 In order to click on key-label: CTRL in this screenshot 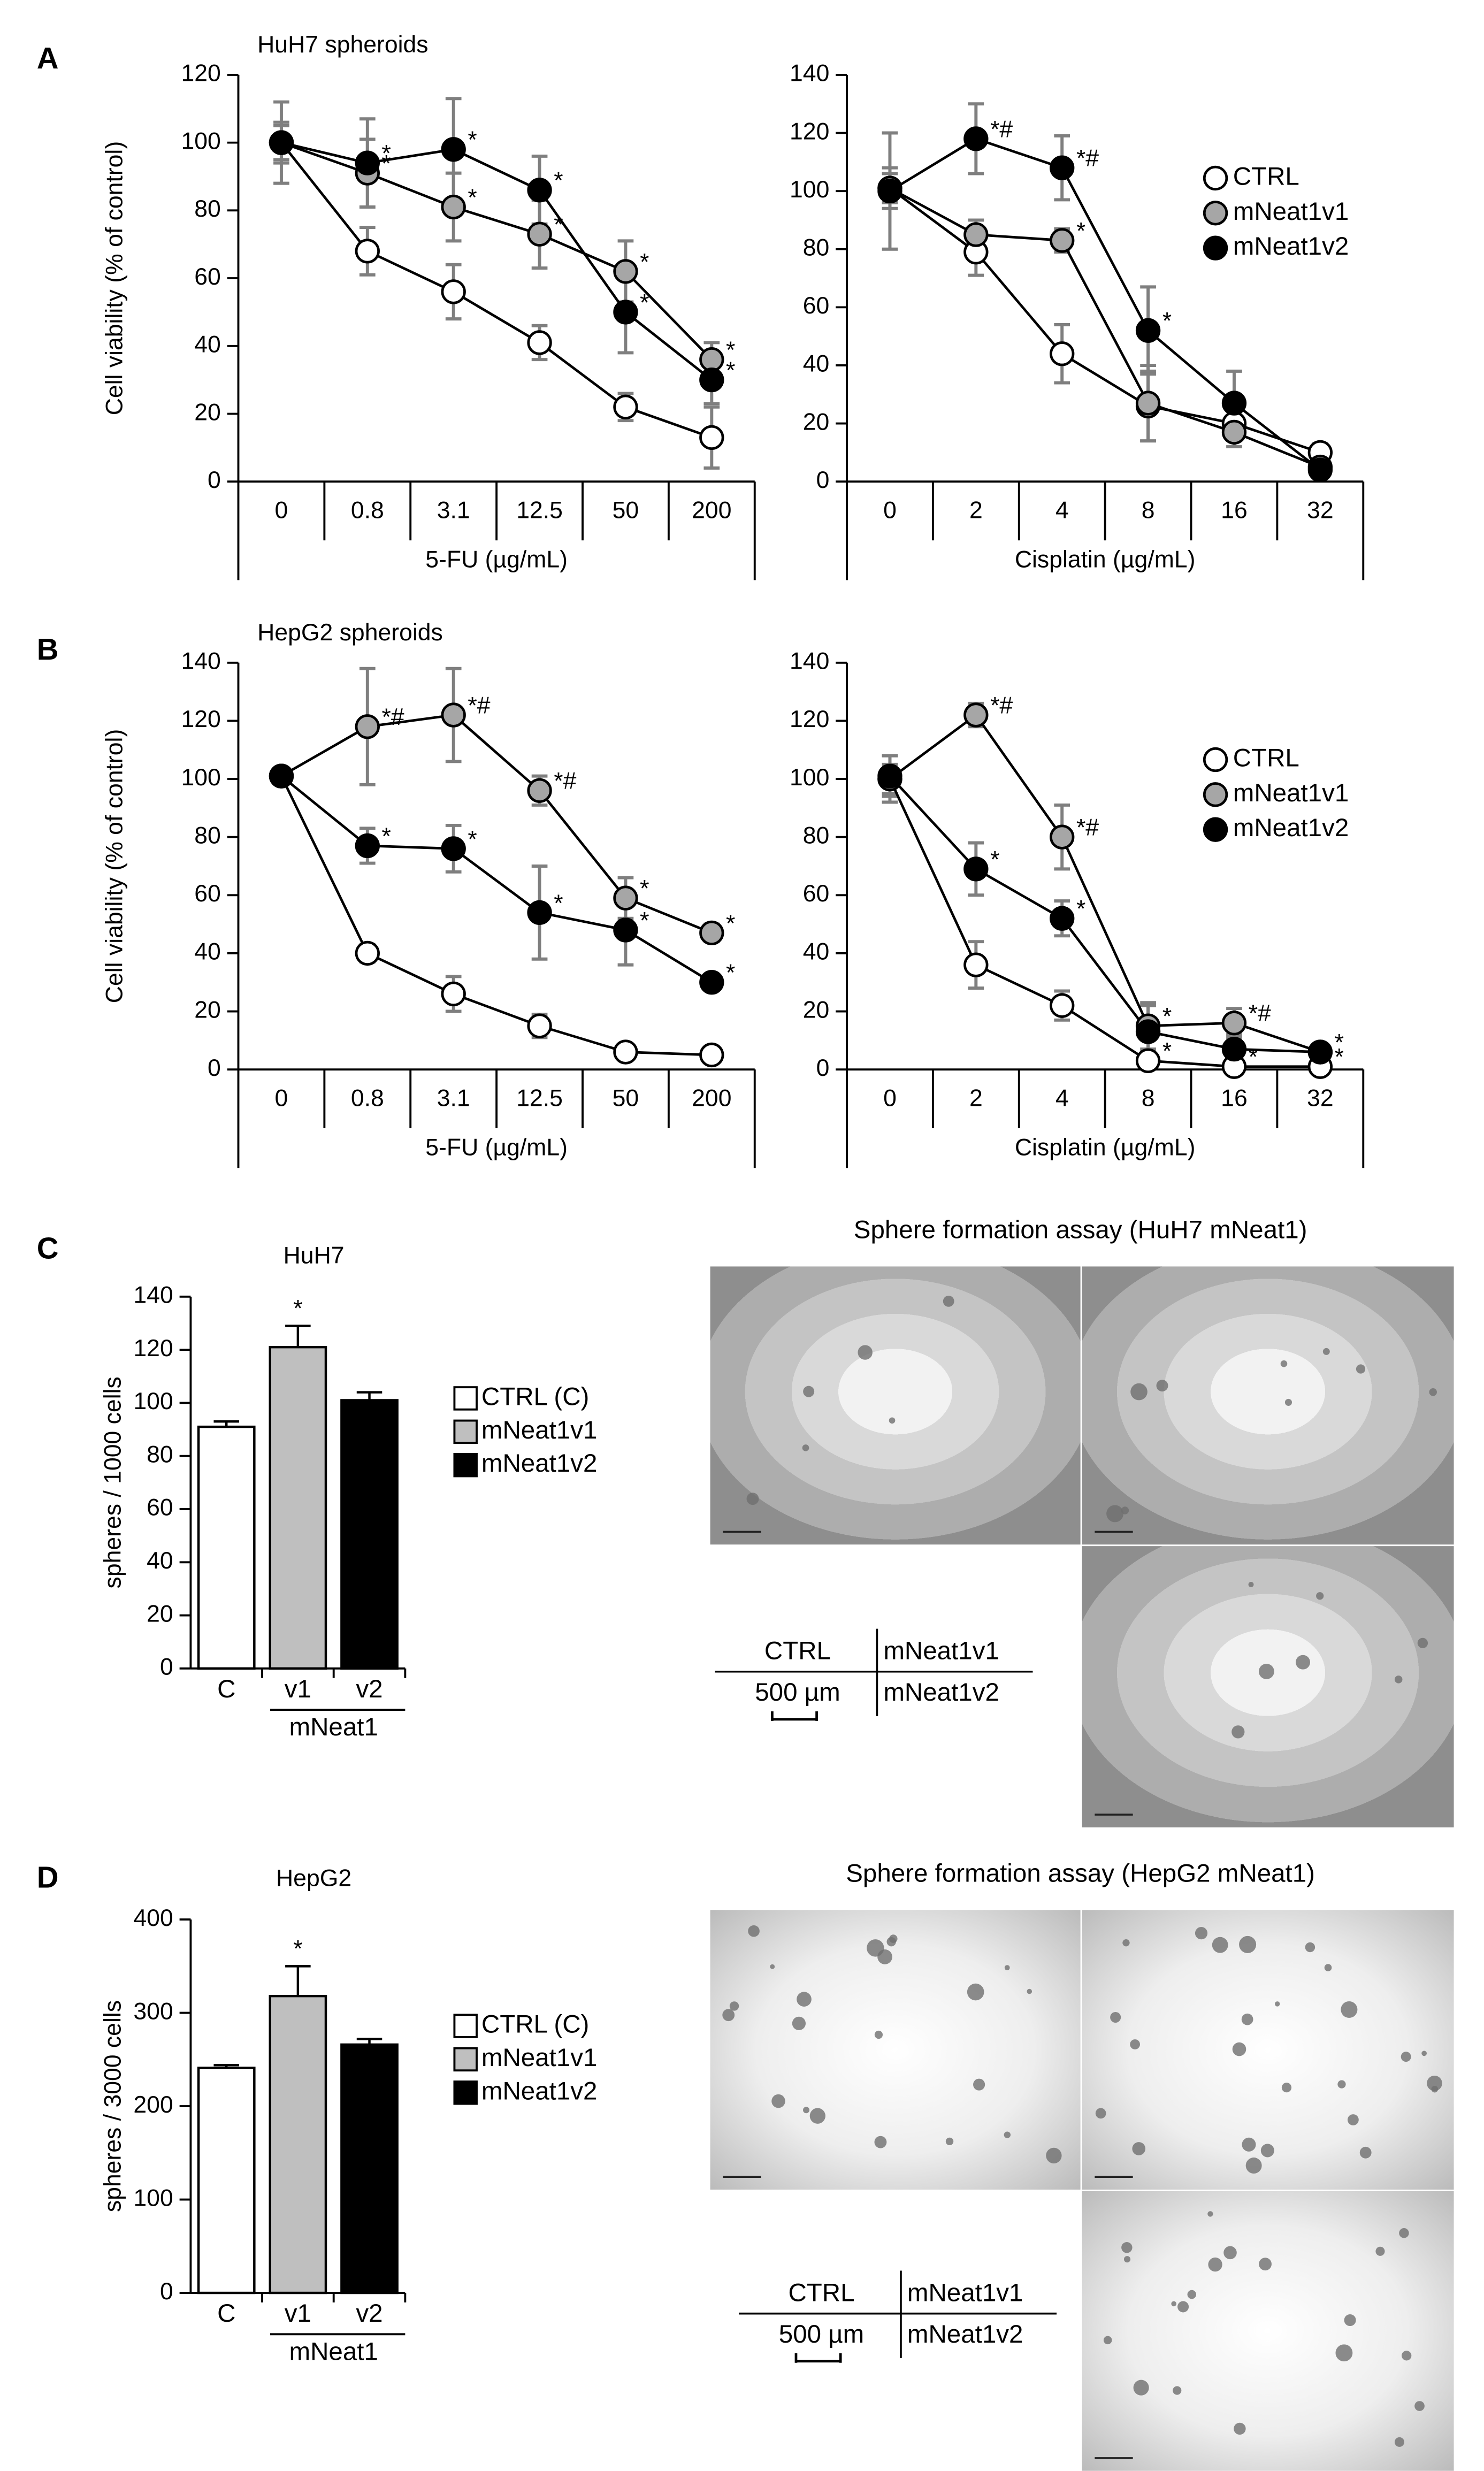, I will do `click(821, 2293)`.